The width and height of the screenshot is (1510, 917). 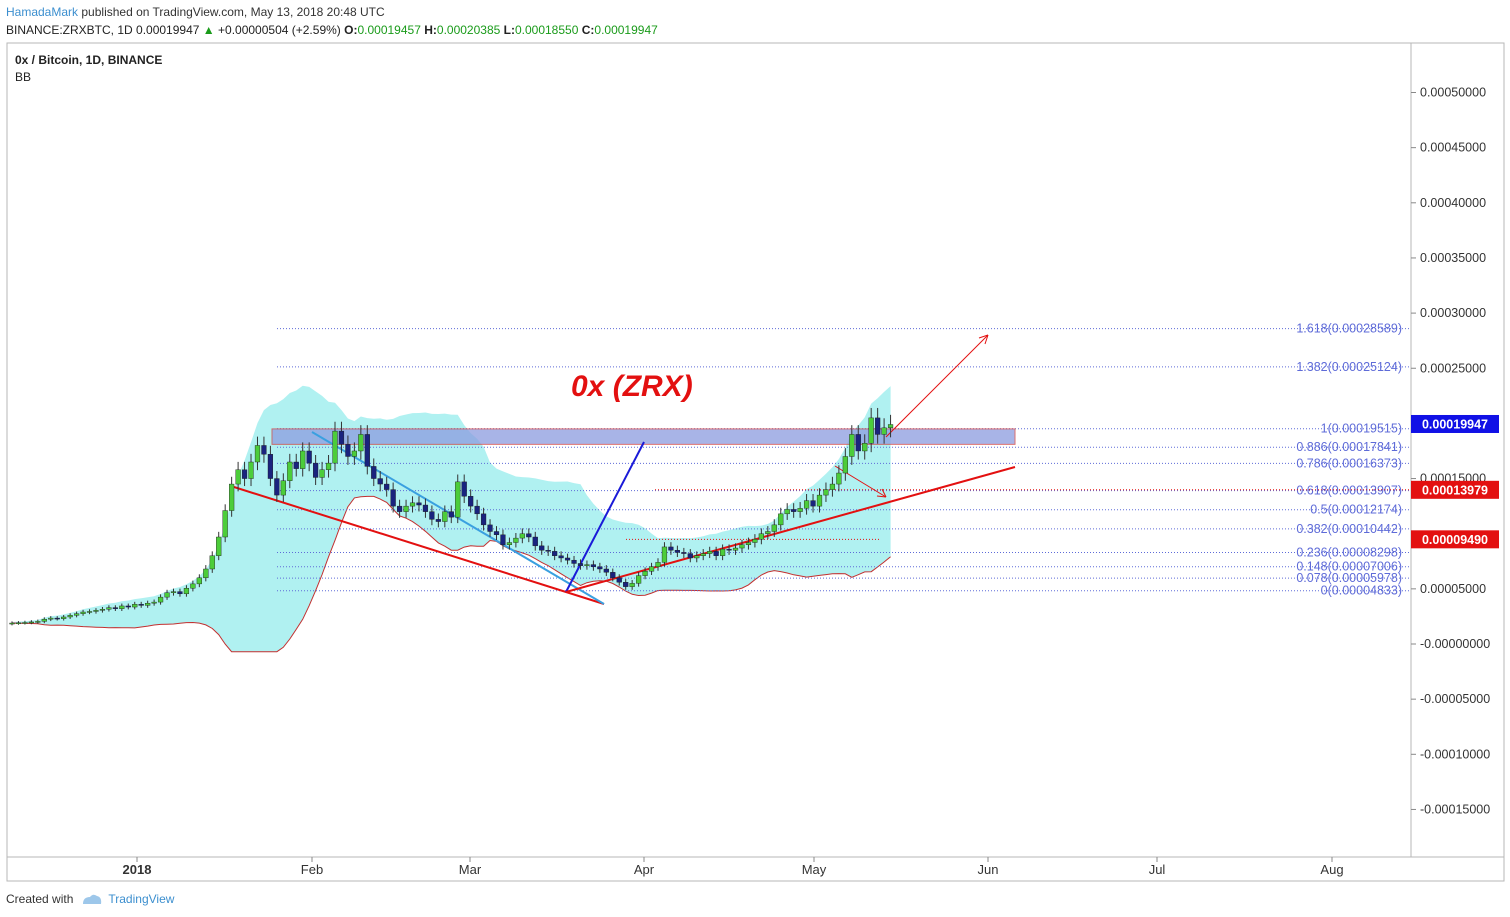 I want to click on x-tick-label: Feb, so click(x=312, y=869).